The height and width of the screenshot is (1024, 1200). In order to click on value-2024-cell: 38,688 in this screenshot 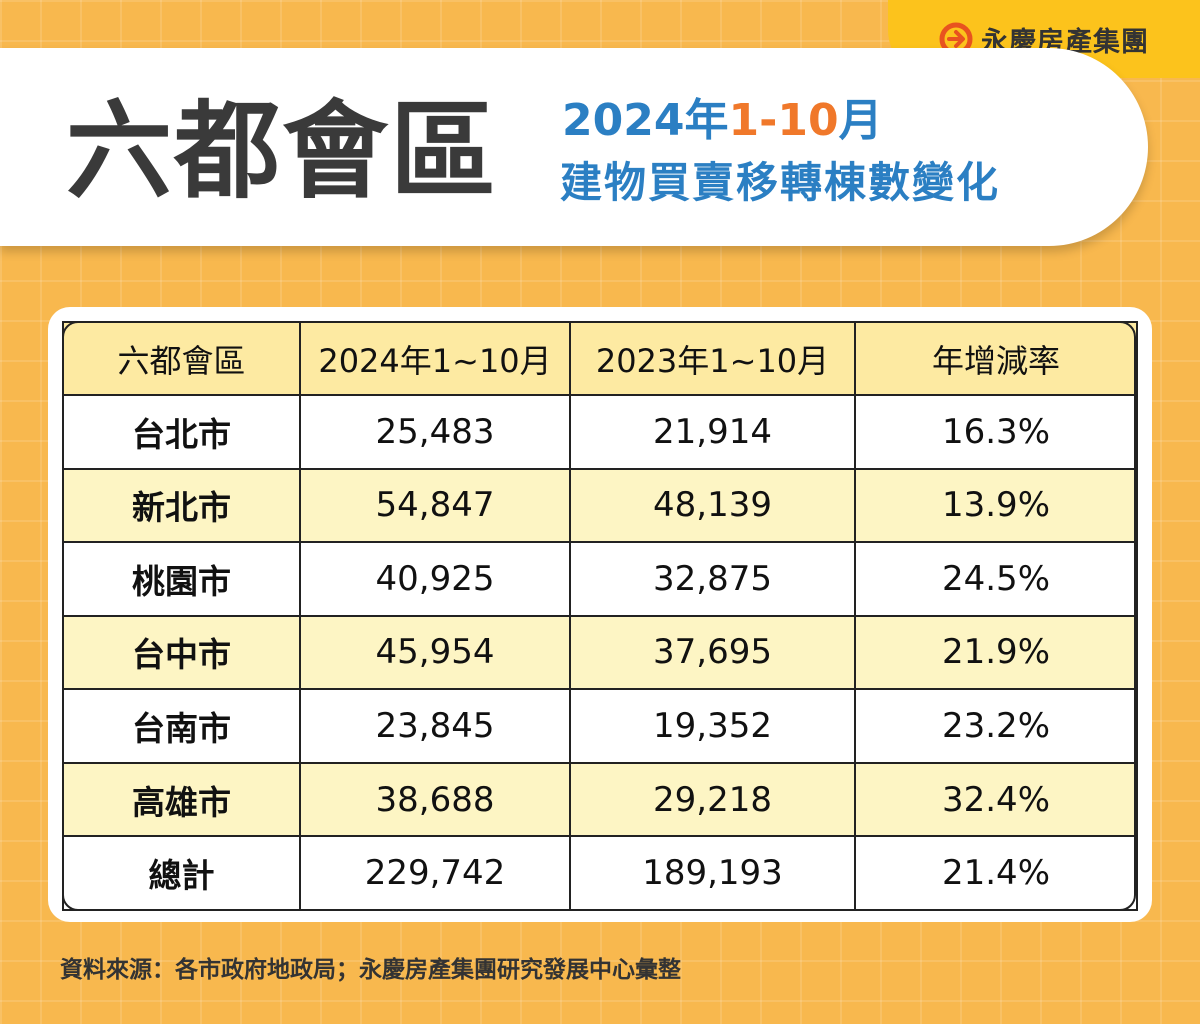, I will do `click(435, 799)`.